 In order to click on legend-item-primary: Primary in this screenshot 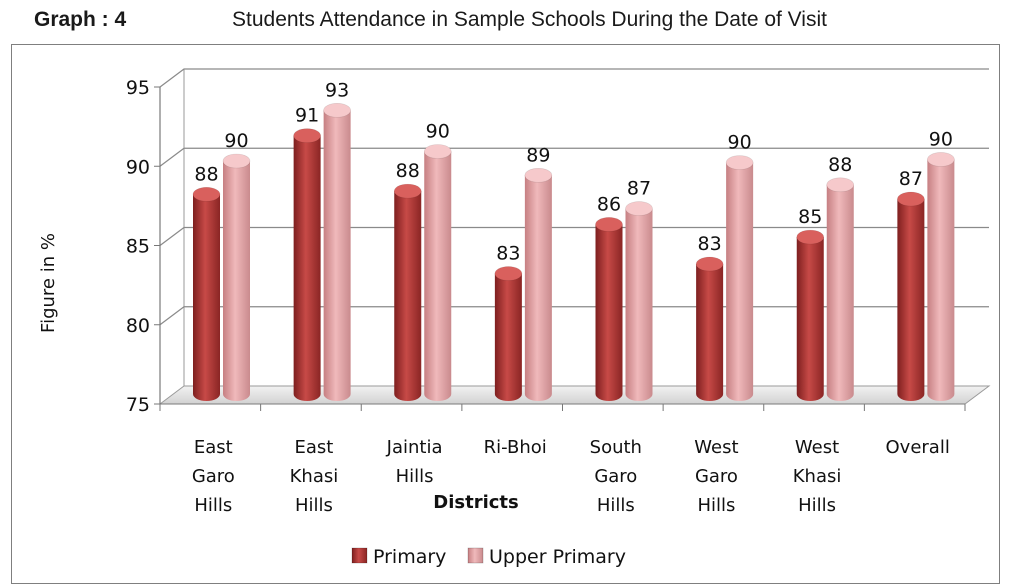, I will do `click(398, 557)`.